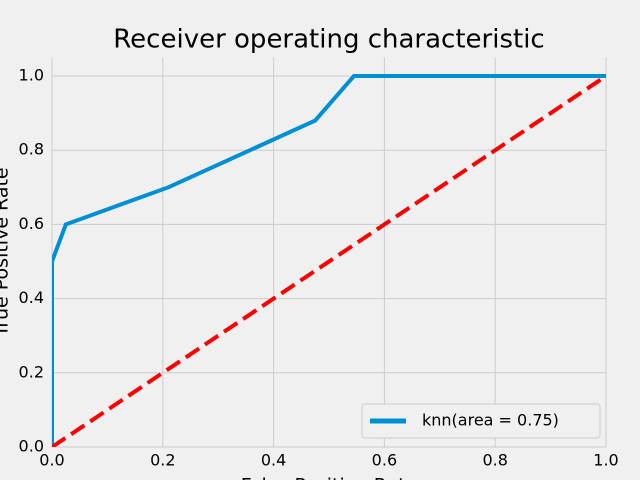  What do you see at coordinates (329, 477) in the screenshot?
I see `x-axis-label: False Positive Rate` at bounding box center [329, 477].